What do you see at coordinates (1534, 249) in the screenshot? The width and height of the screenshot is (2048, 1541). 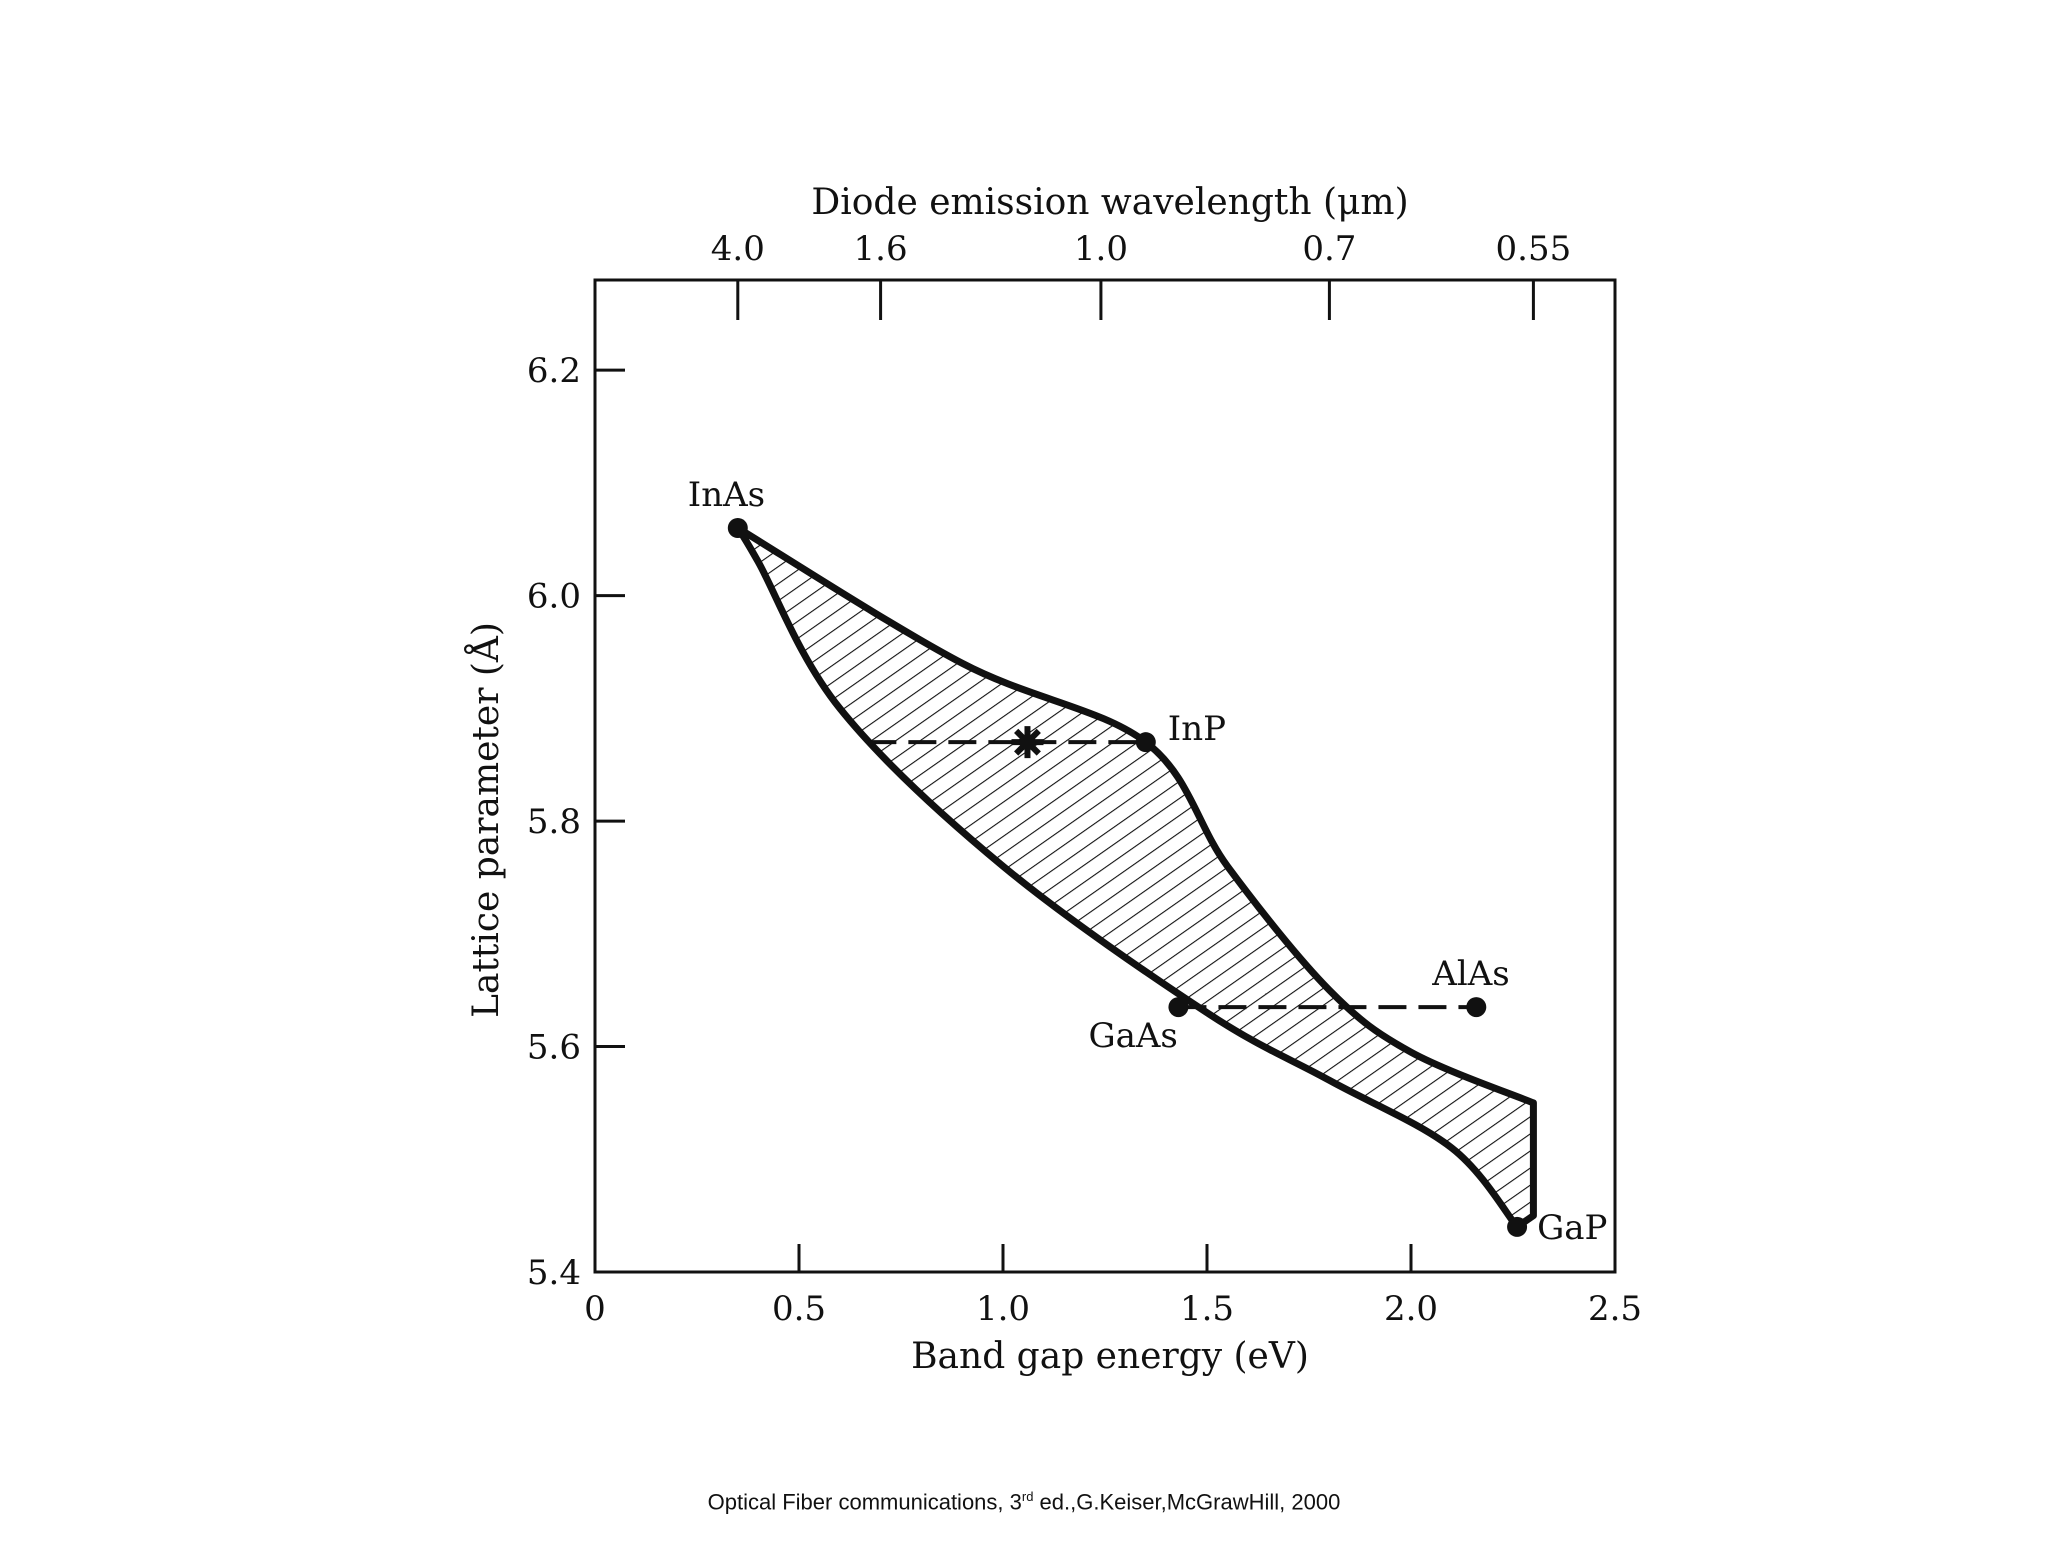 I see `top-tick-label-0.55: 0.55` at bounding box center [1534, 249].